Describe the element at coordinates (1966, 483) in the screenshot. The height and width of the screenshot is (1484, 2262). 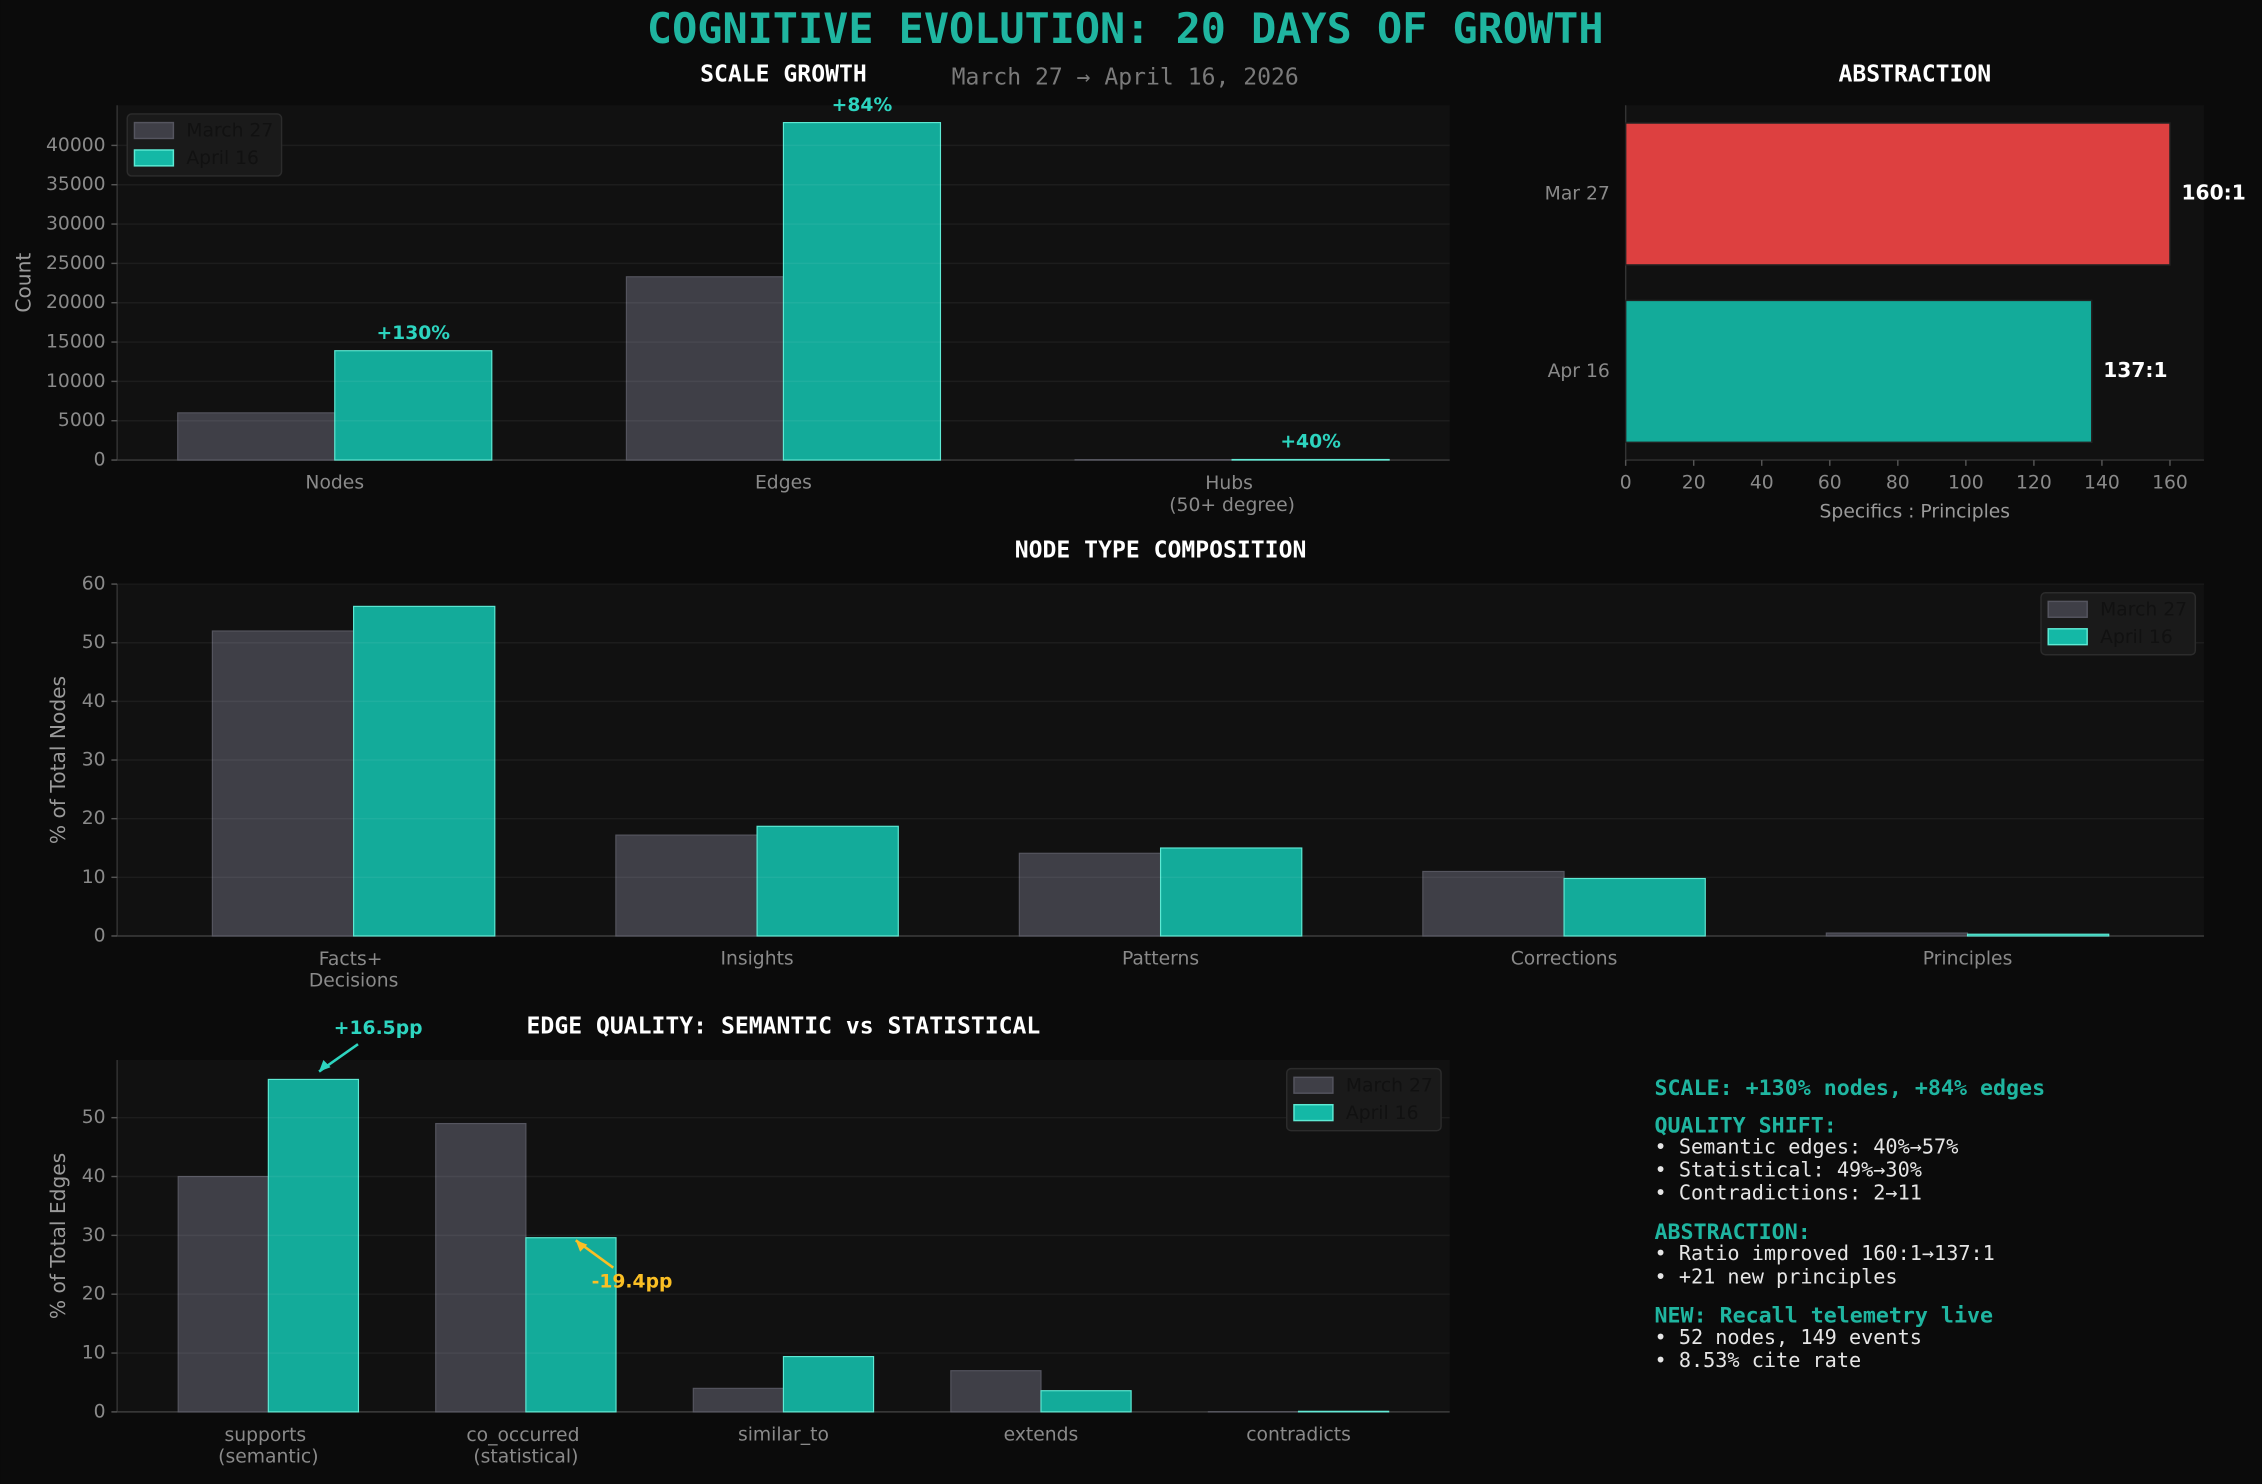
I see `x-tick-label: 100` at that location.